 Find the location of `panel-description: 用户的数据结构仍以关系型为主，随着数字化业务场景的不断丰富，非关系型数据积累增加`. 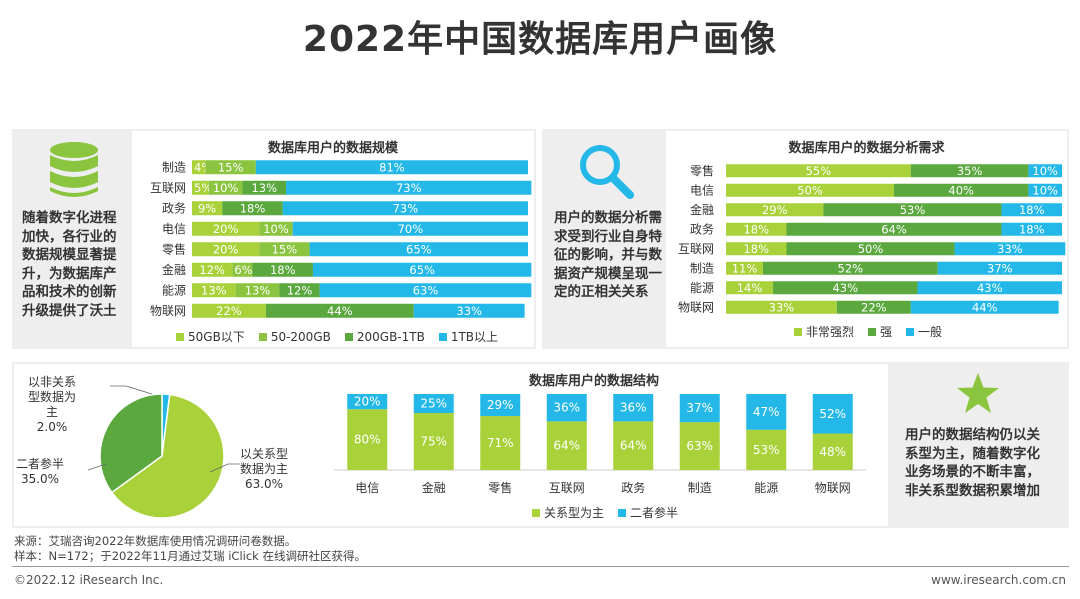

panel-description: 用户的数据结构仍以关系型为主，随着数字化业务场景的不断丰富，非关系型数据积累增加 is located at coordinates (972, 463).